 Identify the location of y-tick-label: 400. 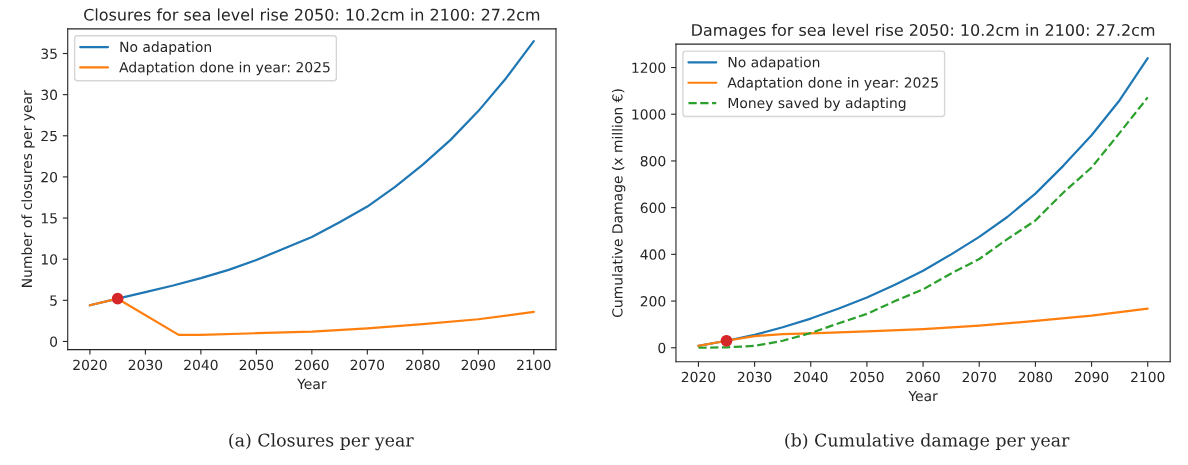
(653, 254).